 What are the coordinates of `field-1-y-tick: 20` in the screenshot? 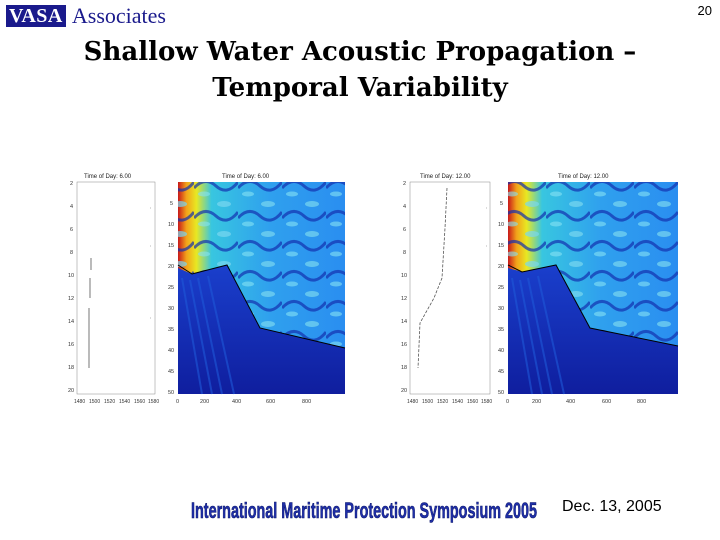 It's located at (171, 267).